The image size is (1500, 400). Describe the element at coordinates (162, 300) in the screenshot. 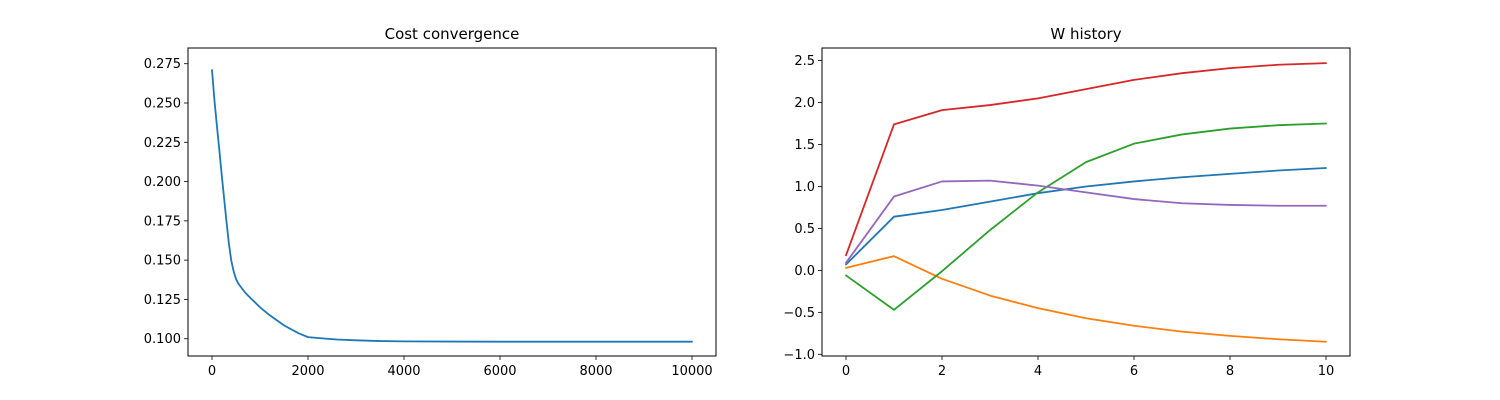

I see `y-tick-label: 0.125` at that location.